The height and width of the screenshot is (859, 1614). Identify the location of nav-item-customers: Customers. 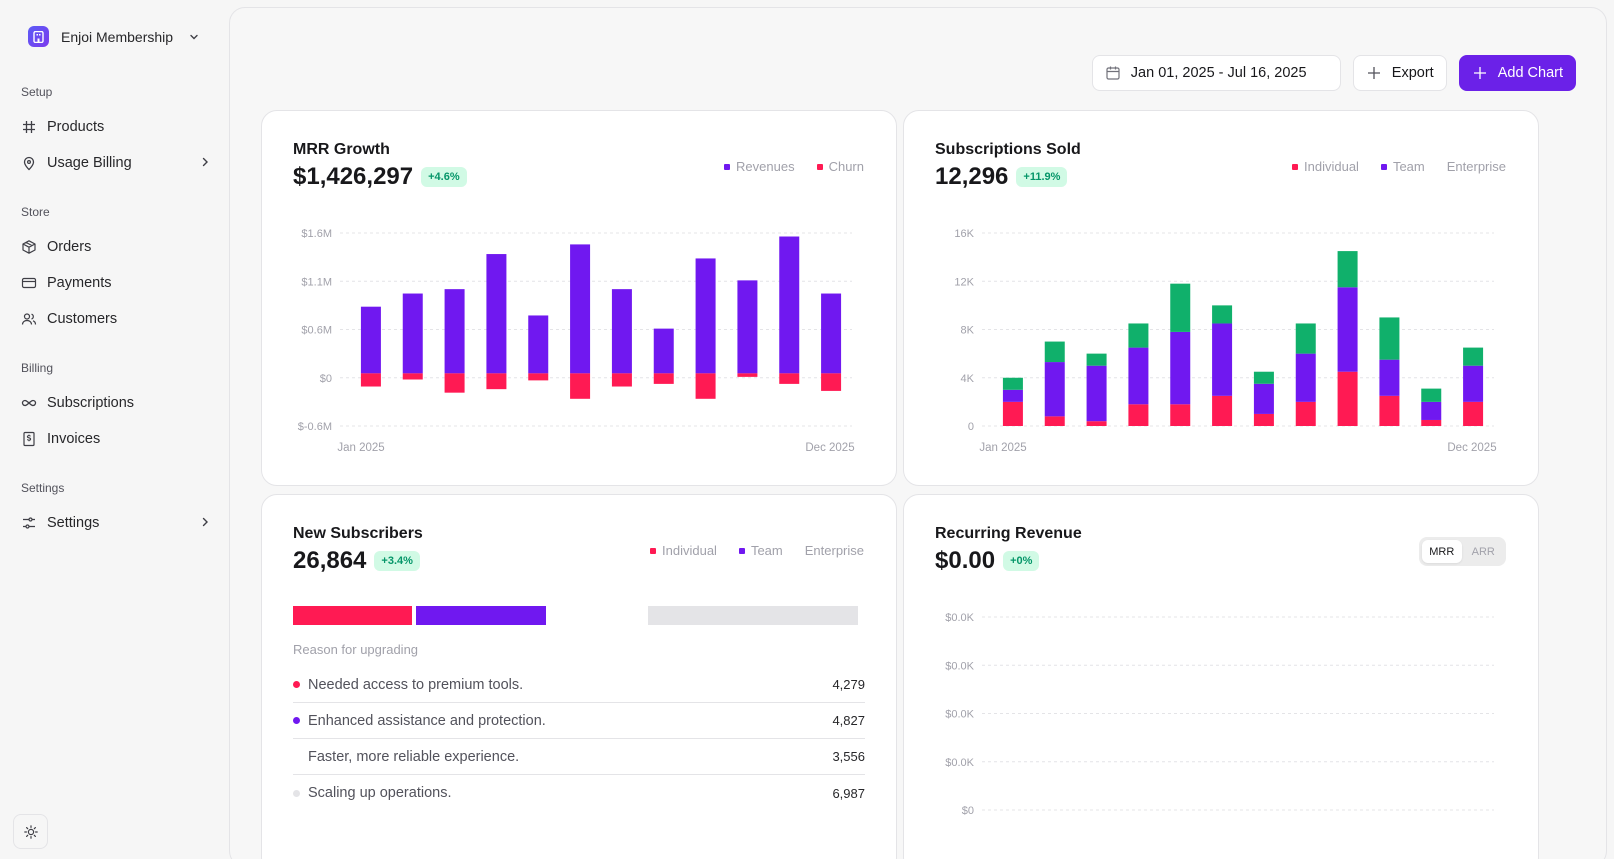
(116, 319).